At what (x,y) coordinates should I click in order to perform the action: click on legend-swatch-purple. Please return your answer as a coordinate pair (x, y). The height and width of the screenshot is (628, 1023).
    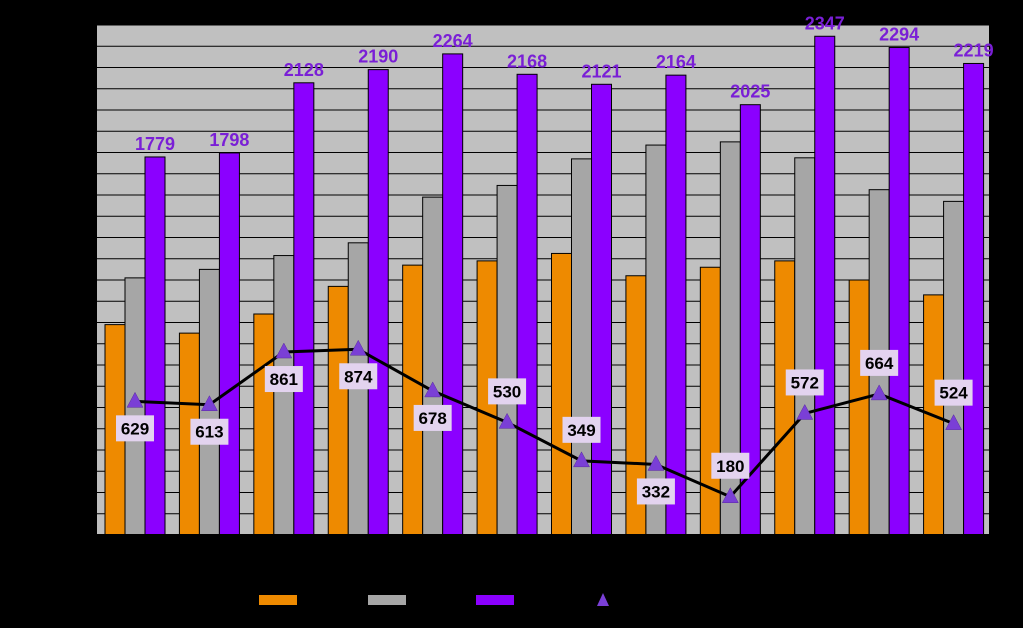
    Looking at the image, I should click on (495, 600).